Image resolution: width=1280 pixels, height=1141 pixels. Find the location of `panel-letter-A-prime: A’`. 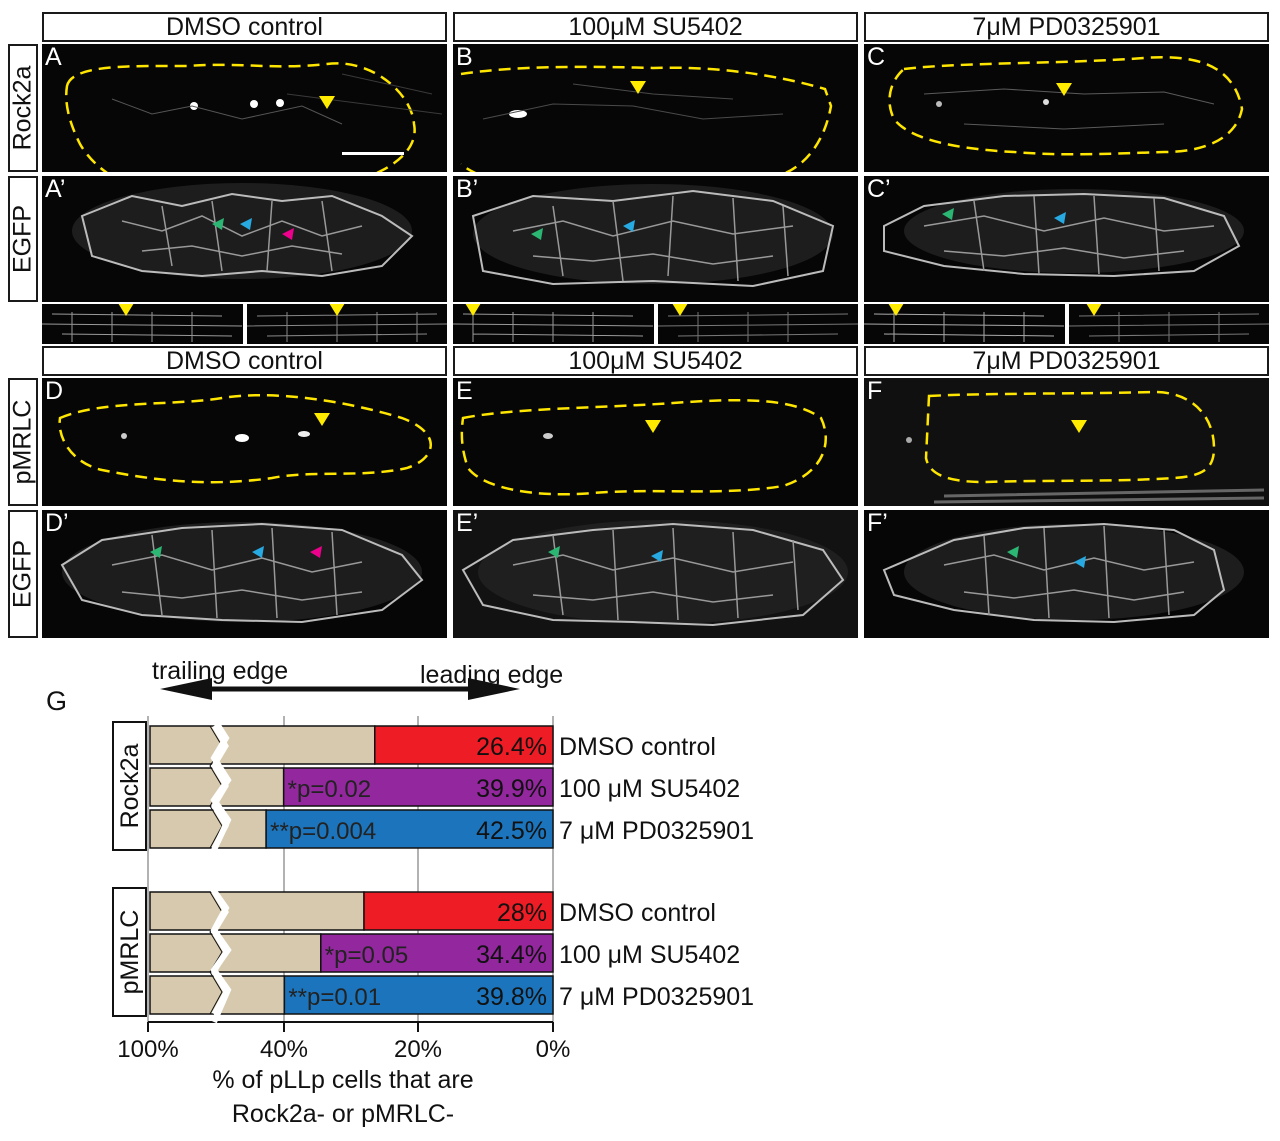

panel-letter-A-prime: A’ is located at coordinates (55, 189).